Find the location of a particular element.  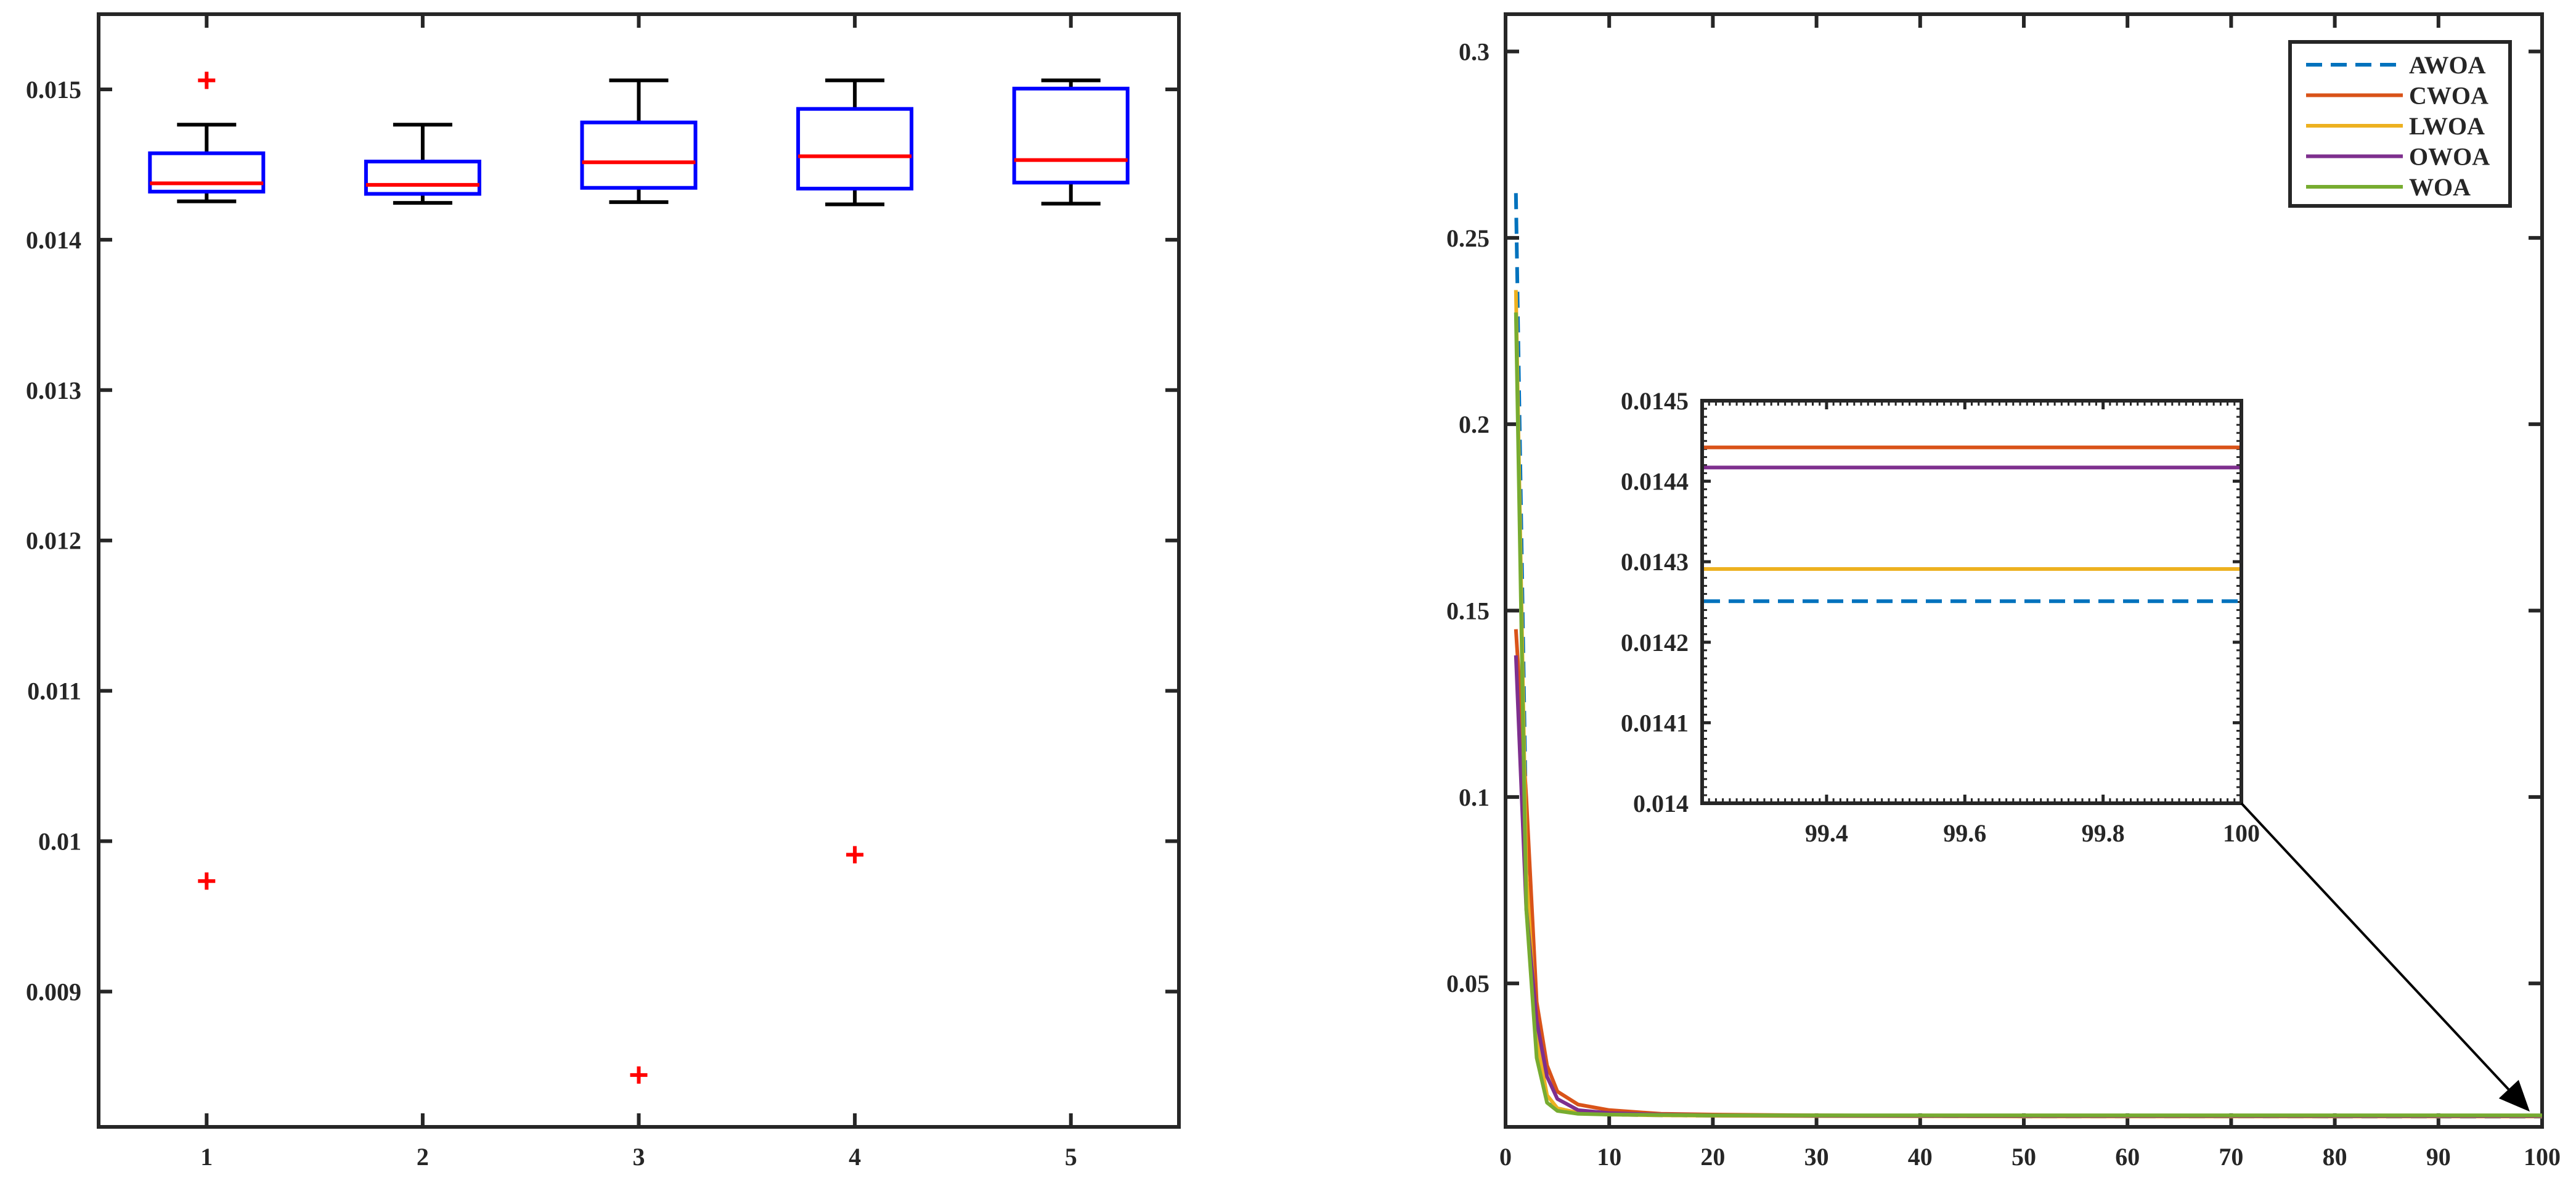

legend-label: CWOA is located at coordinates (2448, 96).